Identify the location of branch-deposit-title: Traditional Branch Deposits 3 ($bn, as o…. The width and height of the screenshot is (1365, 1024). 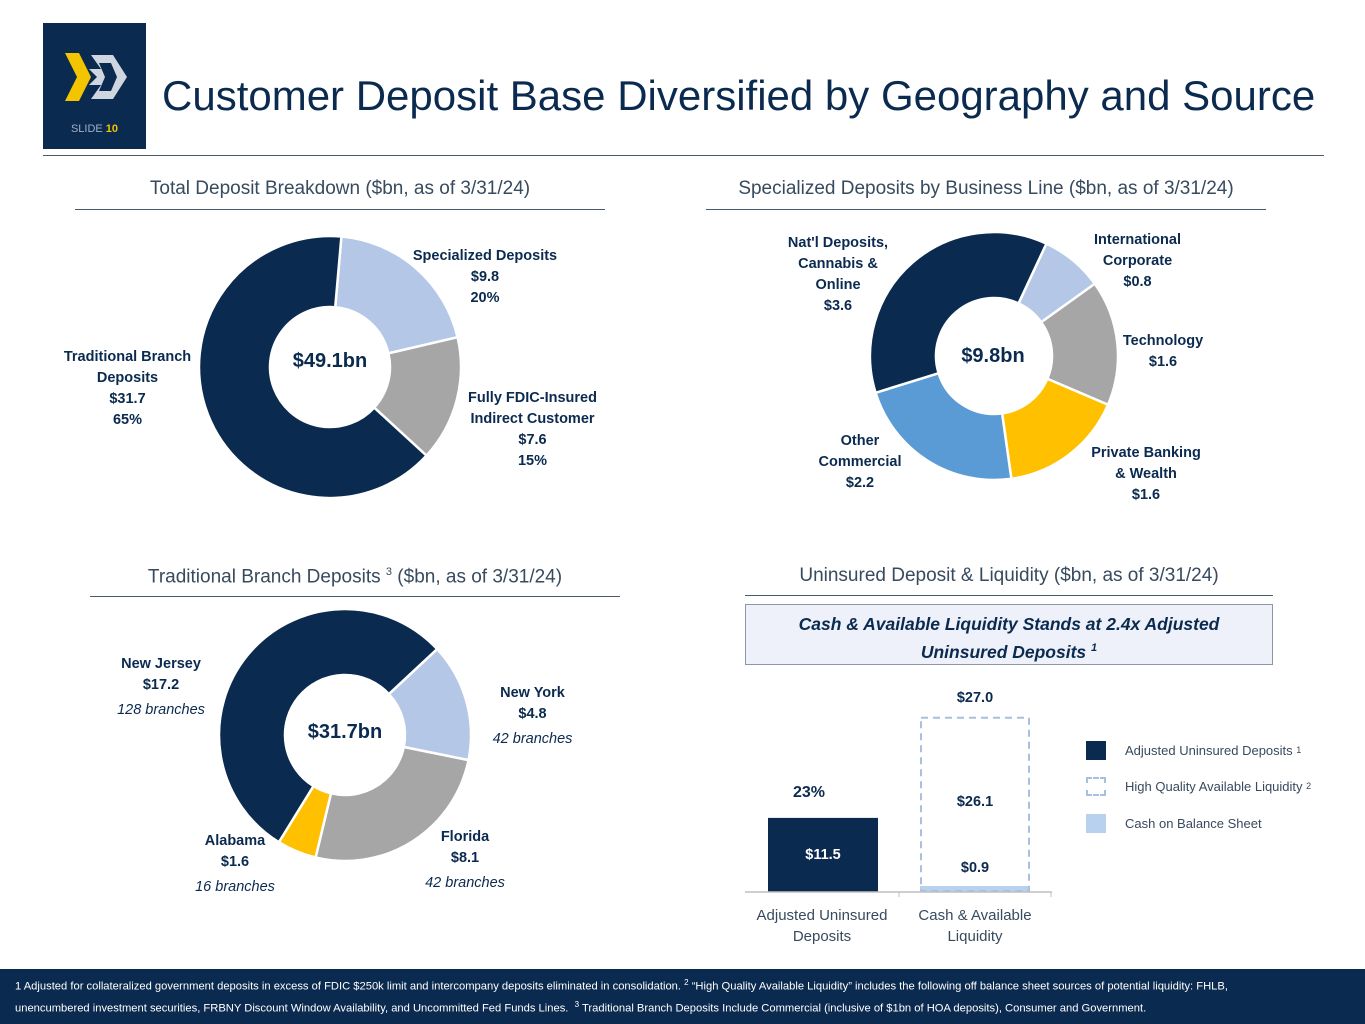
(355, 577).